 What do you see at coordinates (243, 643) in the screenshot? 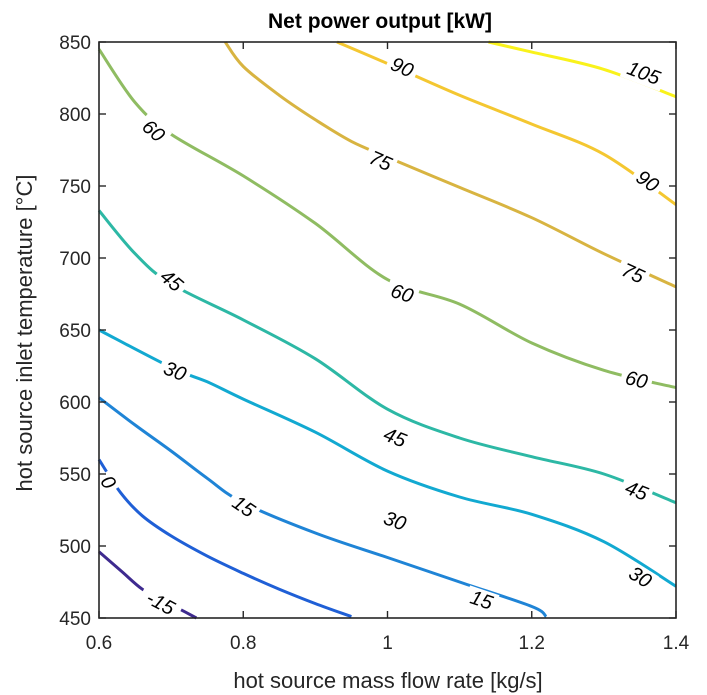
I see `x-tick-label: 0.8` at bounding box center [243, 643].